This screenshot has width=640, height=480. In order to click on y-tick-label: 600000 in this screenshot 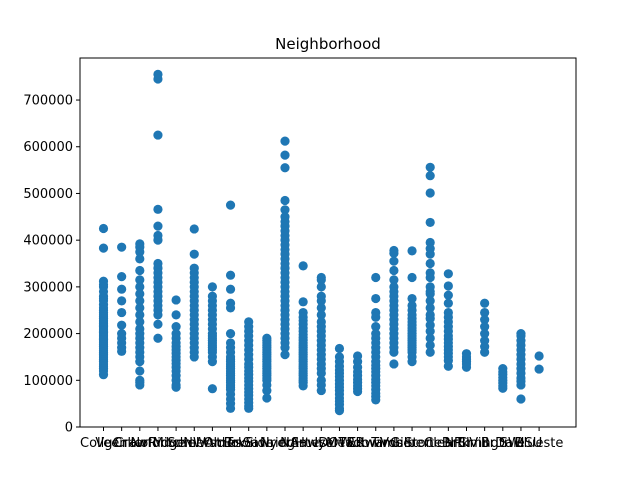, I will do `click(48, 147)`.